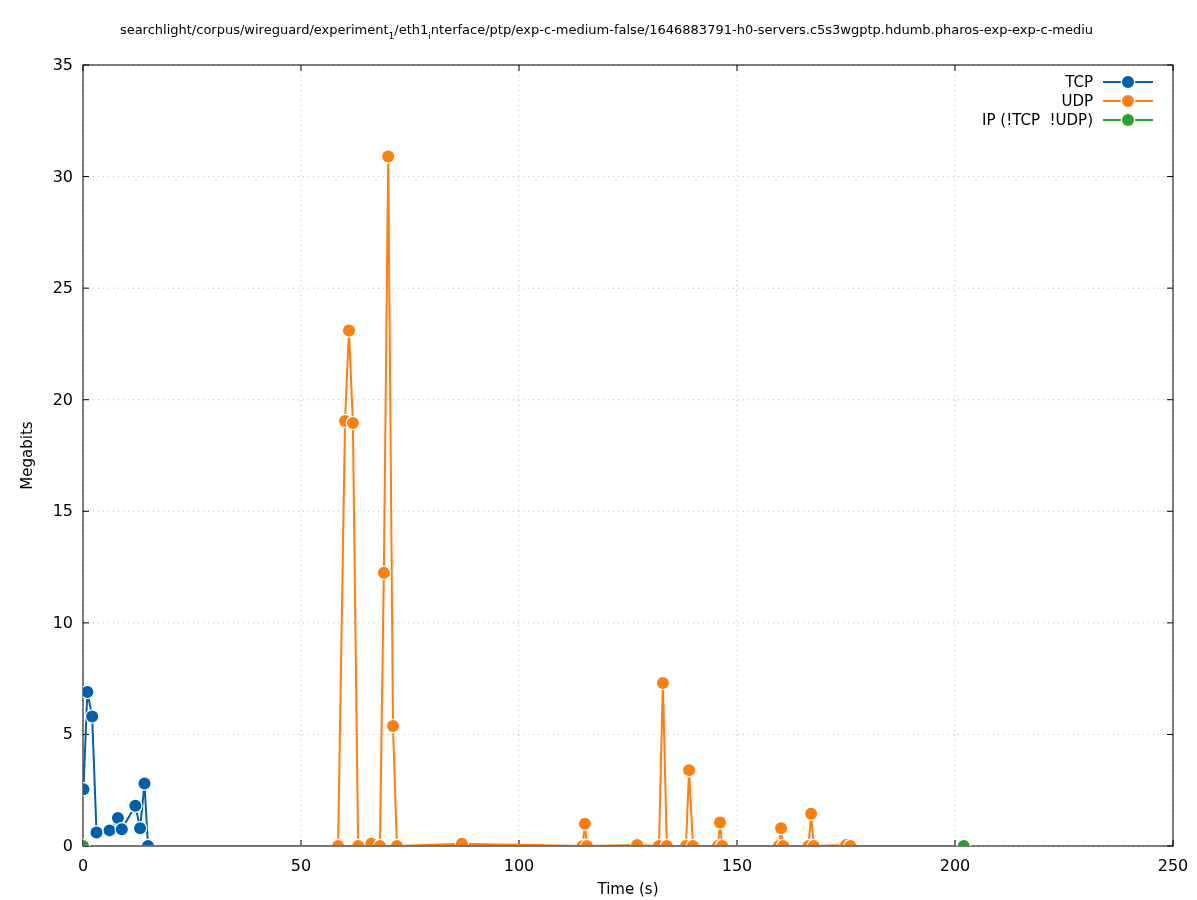  I want to click on legend-label: IP (!TCP !UDP), so click(1037, 120).